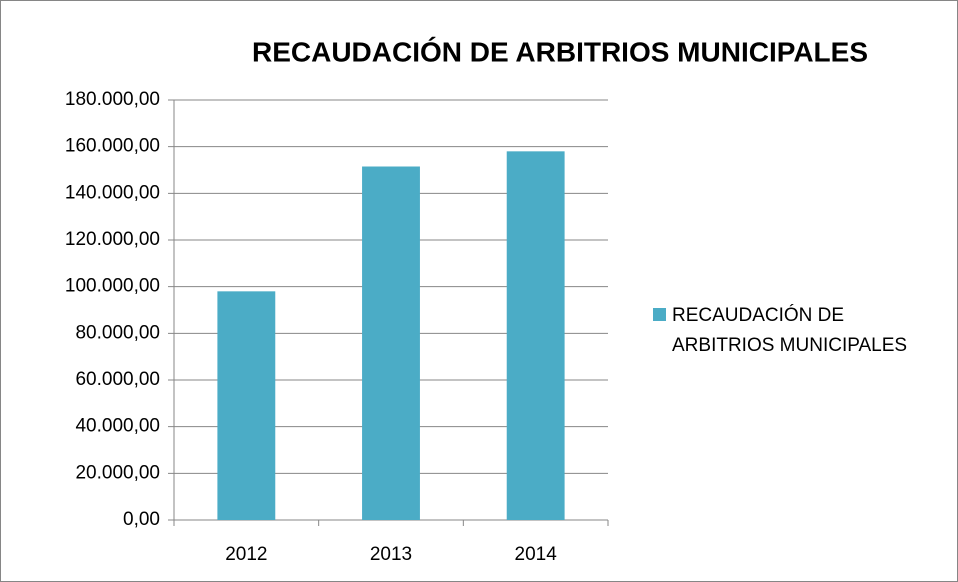 The width and height of the screenshot is (958, 582). I want to click on y-tick-label: 80.000,00, so click(117, 332).